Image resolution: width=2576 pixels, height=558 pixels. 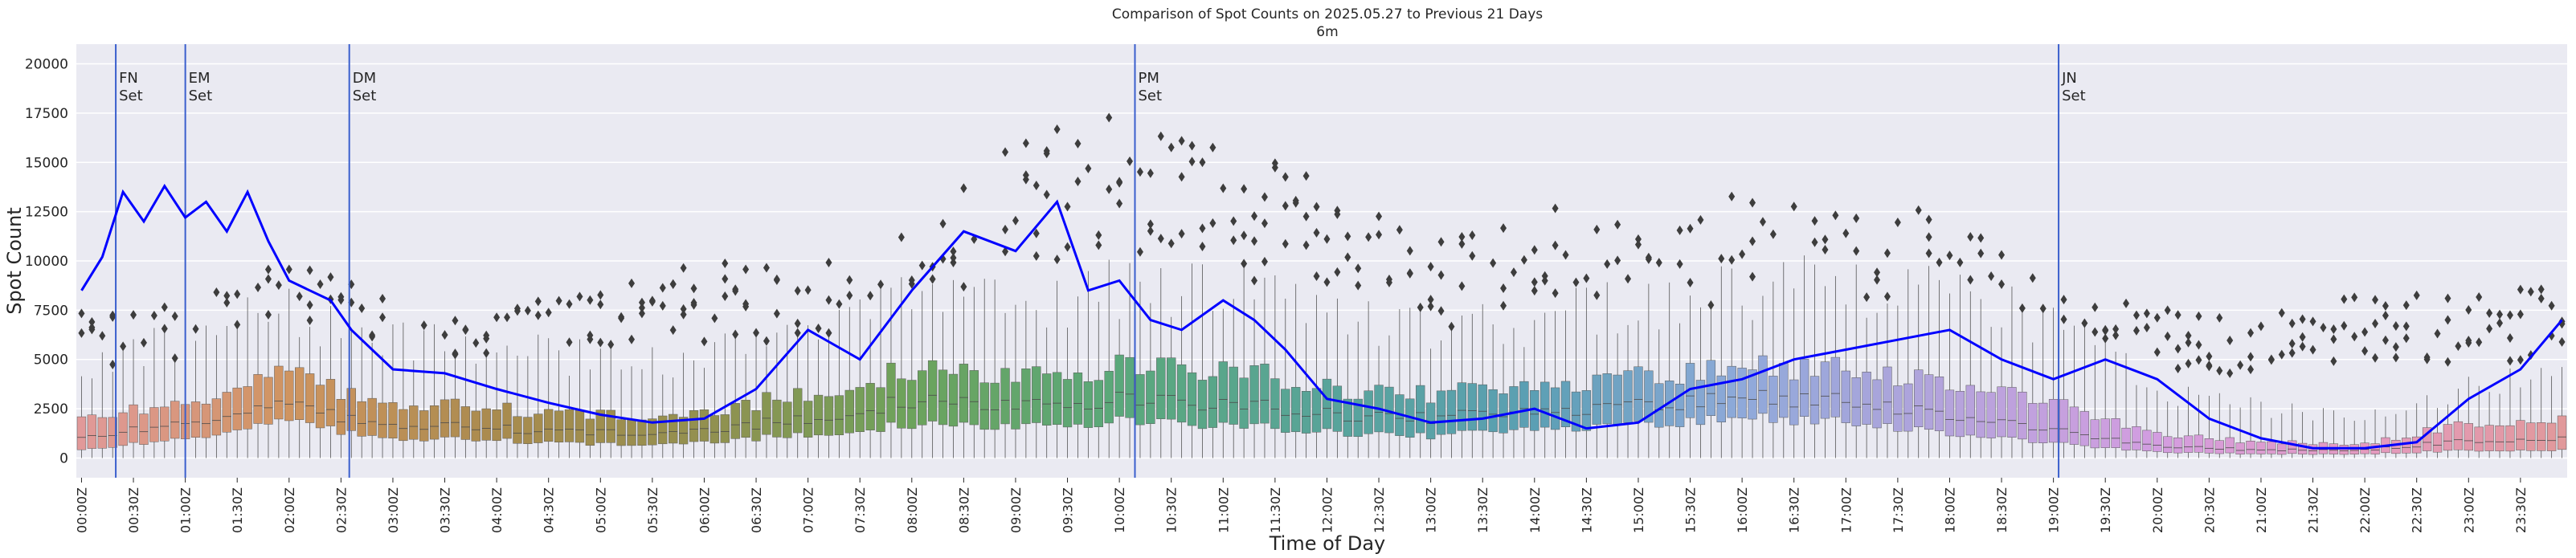 What do you see at coordinates (46, 262) in the screenshot?
I see `y-axis-ticks: 0 2500 5000 7500 10000 12500 15000 17500 20000` at bounding box center [46, 262].